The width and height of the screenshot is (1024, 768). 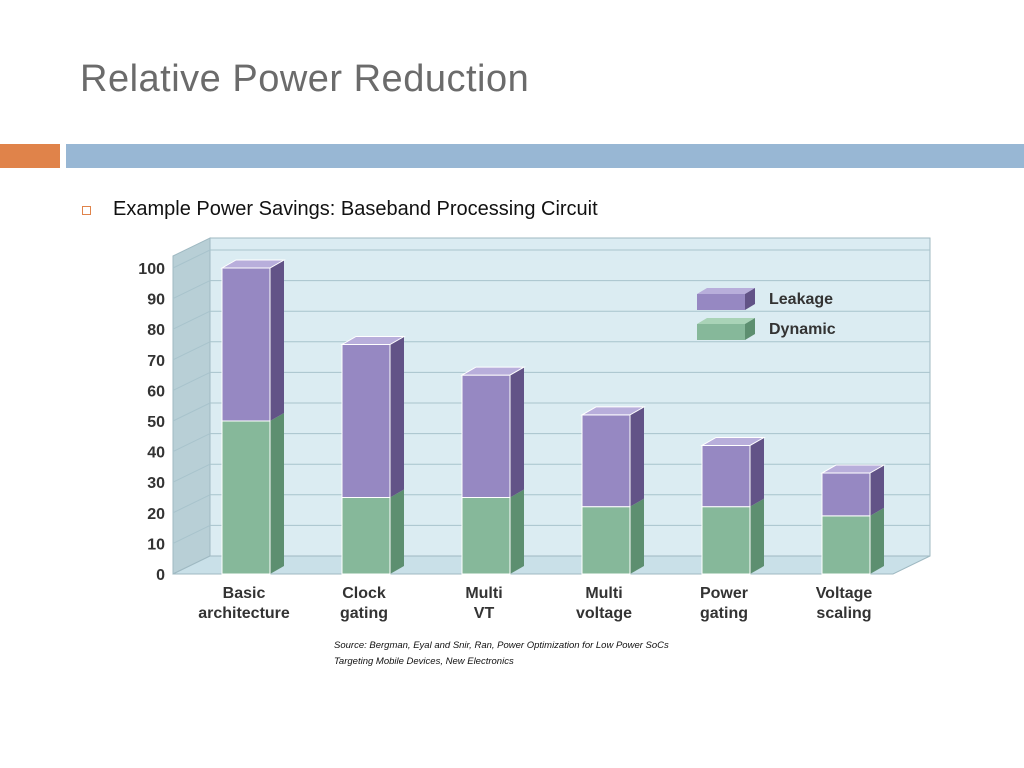 What do you see at coordinates (721, 302) in the screenshot?
I see `legend-swatch-leakage` at bounding box center [721, 302].